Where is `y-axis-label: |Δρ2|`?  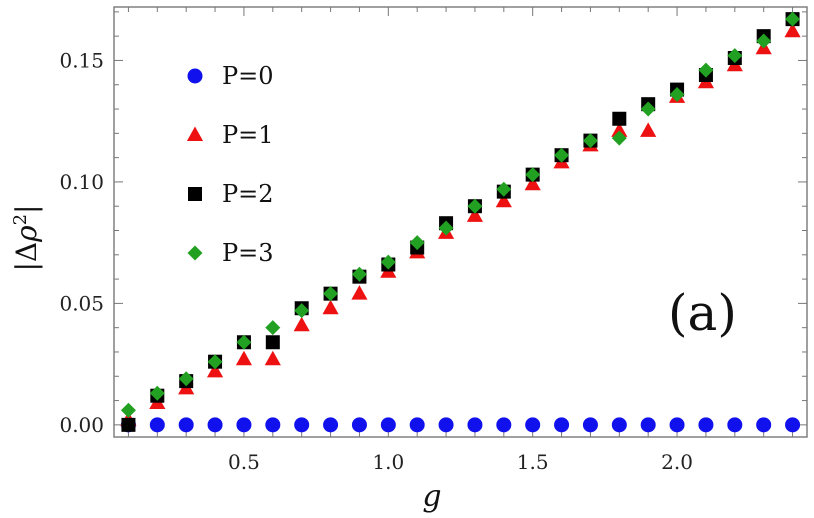
y-axis-label: |Δρ2| is located at coordinates (26, 237).